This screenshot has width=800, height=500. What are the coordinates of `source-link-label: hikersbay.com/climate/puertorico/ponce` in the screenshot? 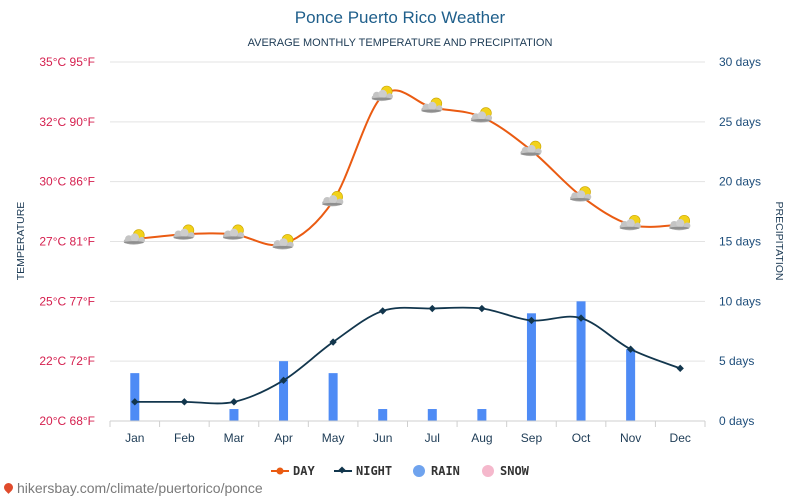 It's located at (140, 488).